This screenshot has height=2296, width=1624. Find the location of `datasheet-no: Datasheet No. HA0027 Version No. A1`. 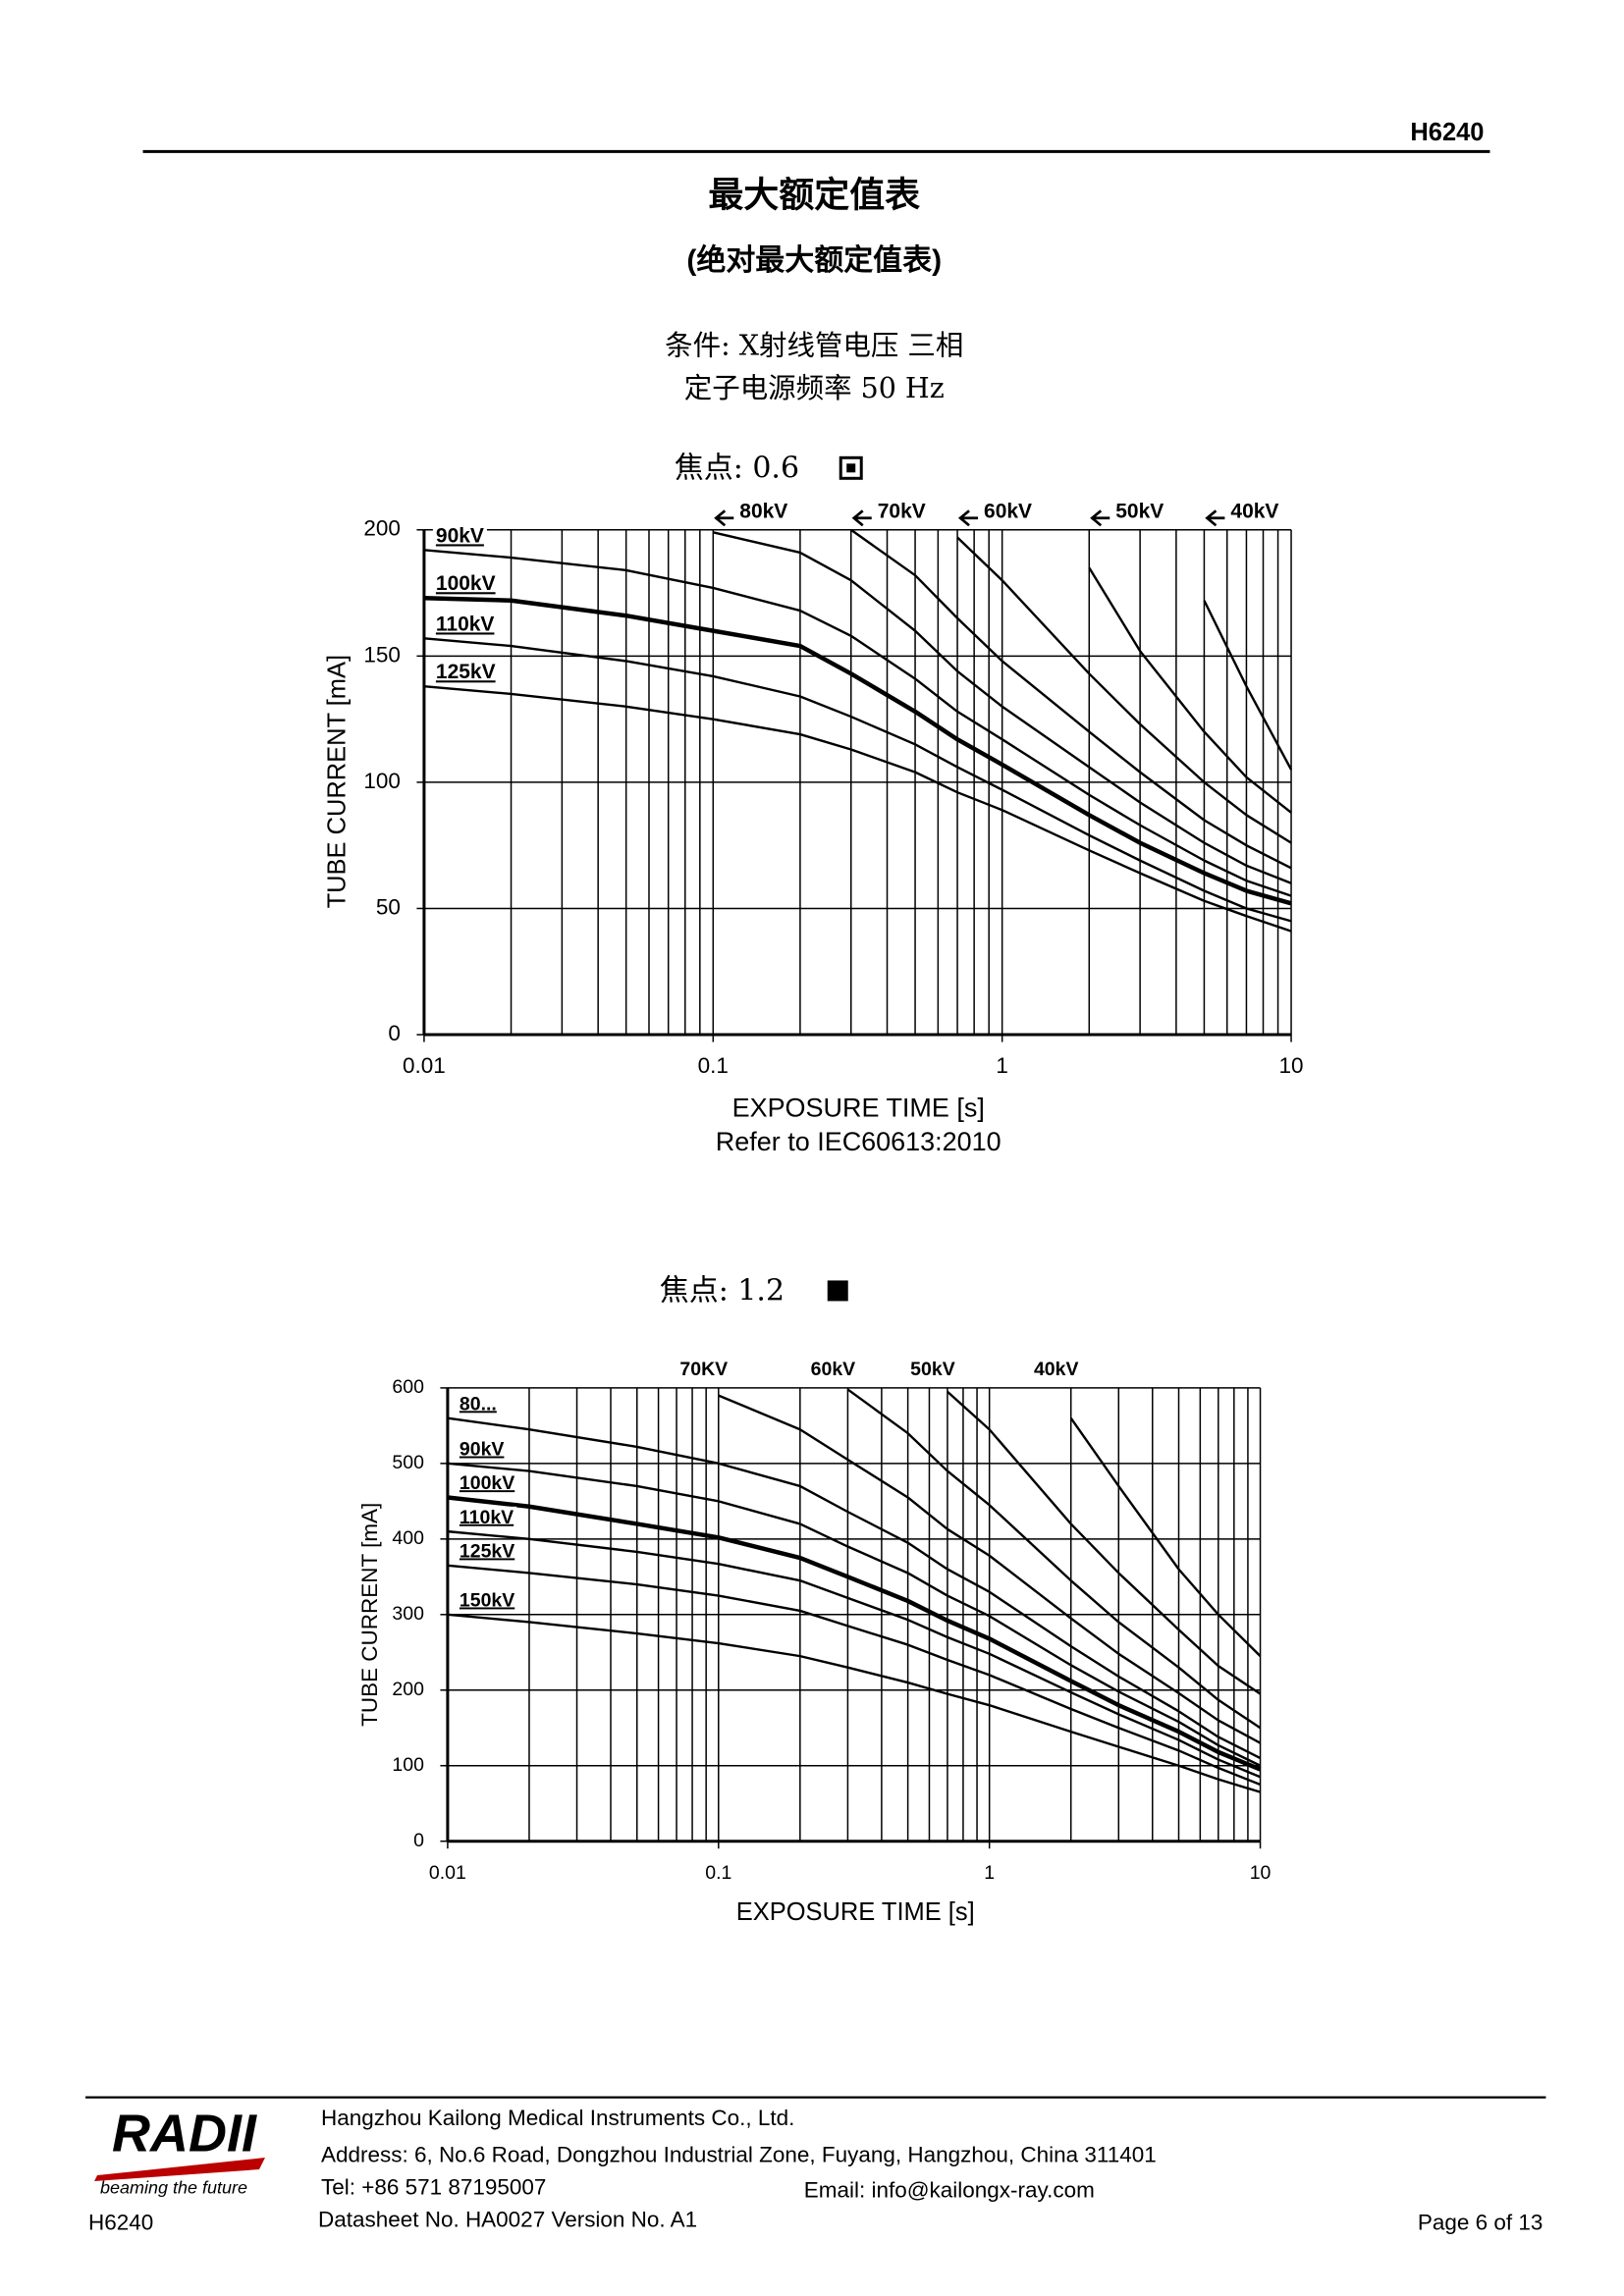

datasheet-no: Datasheet No. HA0027 Version No. A1 is located at coordinates (507, 2219).